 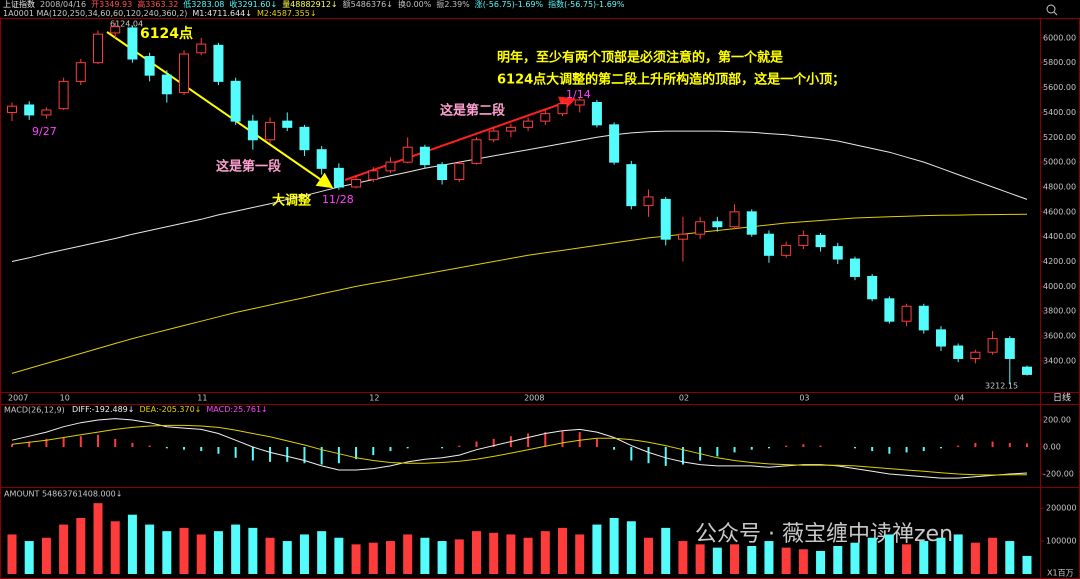 What do you see at coordinates (1059, 236) in the screenshot?
I see `y-tick-label: 4400.00` at bounding box center [1059, 236].